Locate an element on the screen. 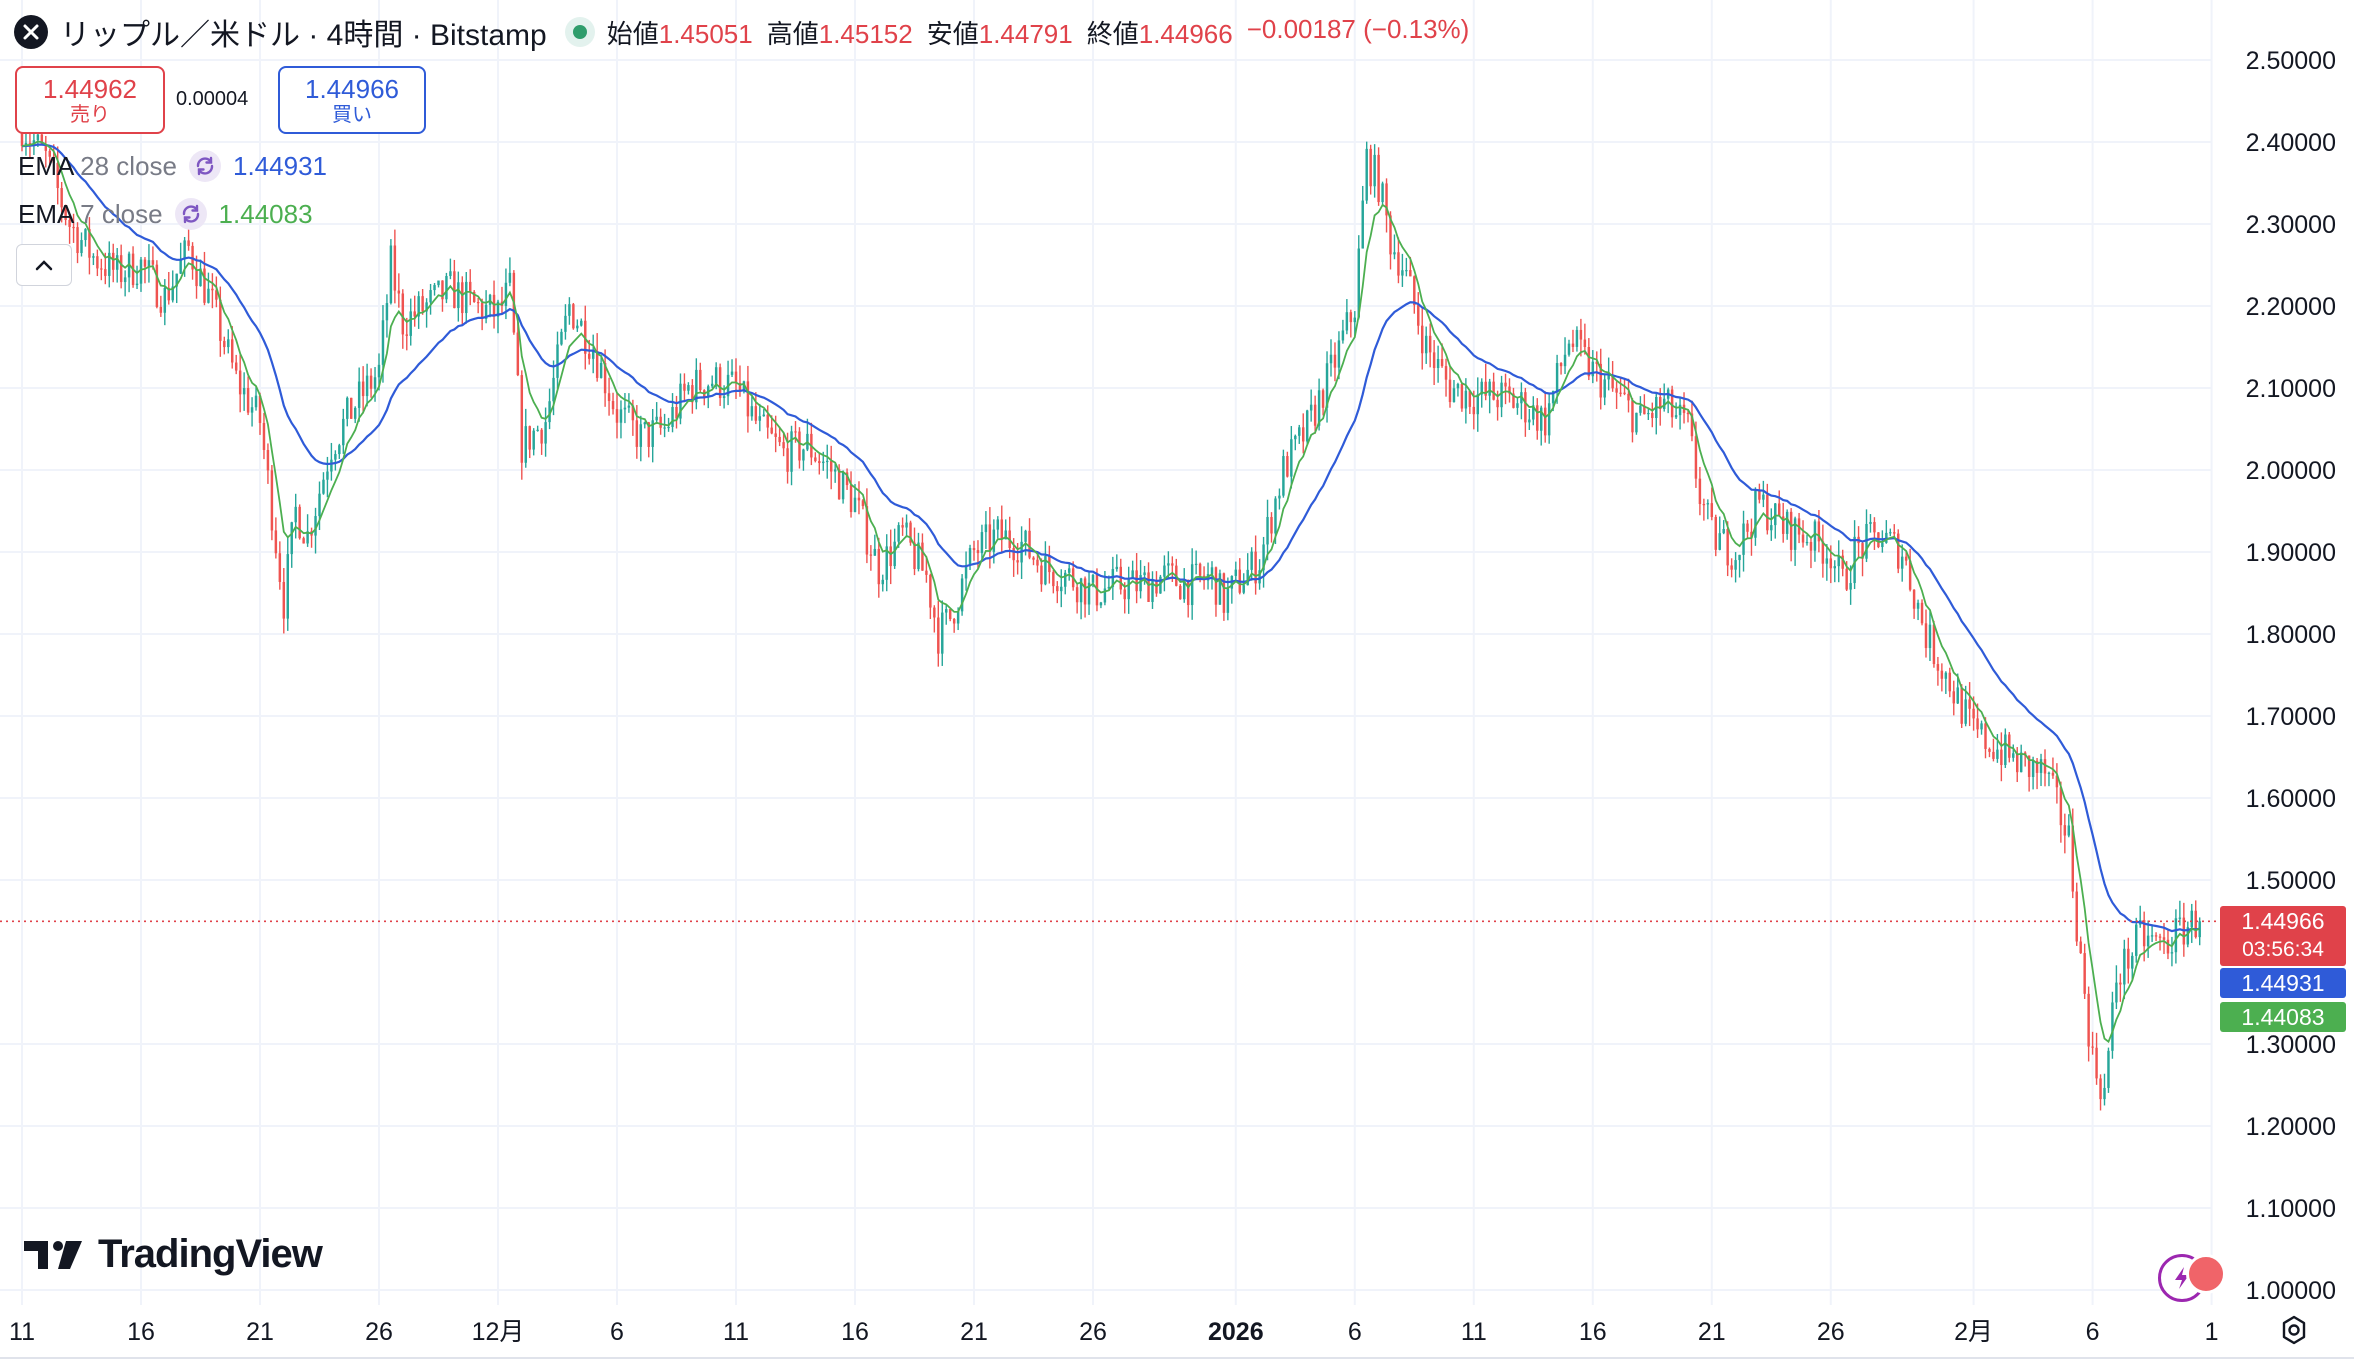 The width and height of the screenshot is (2354, 1360). settings-gear-icon is located at coordinates (2294, 1330).